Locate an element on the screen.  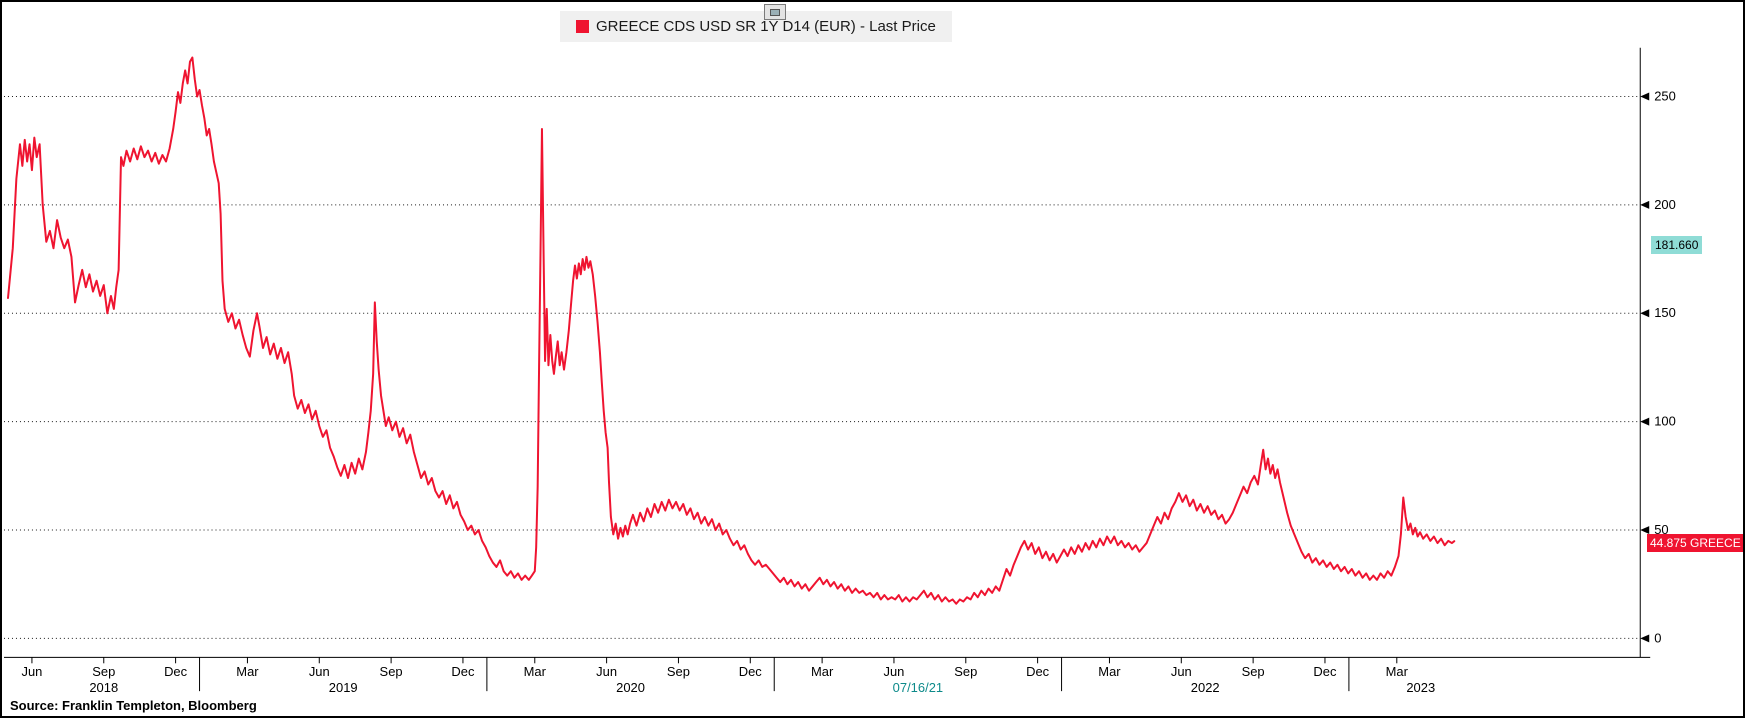
y-tick-label: 50 is located at coordinates (1661, 529).